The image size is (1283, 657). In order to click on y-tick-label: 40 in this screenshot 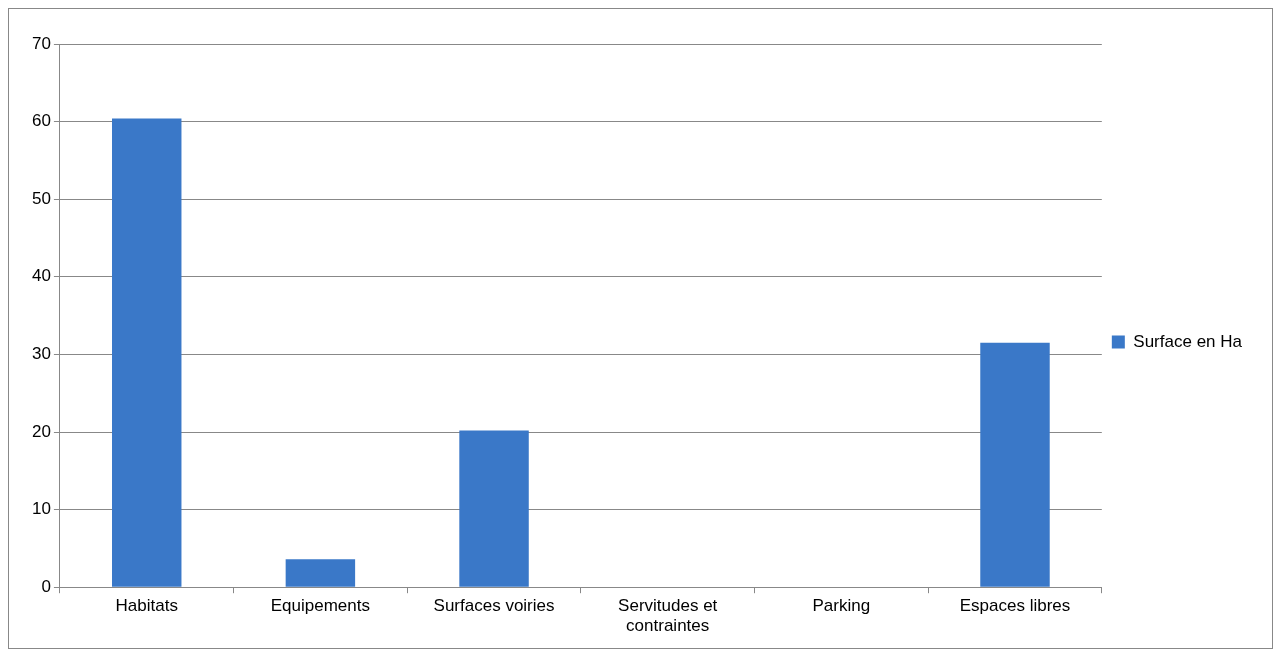, I will do `click(41, 276)`.